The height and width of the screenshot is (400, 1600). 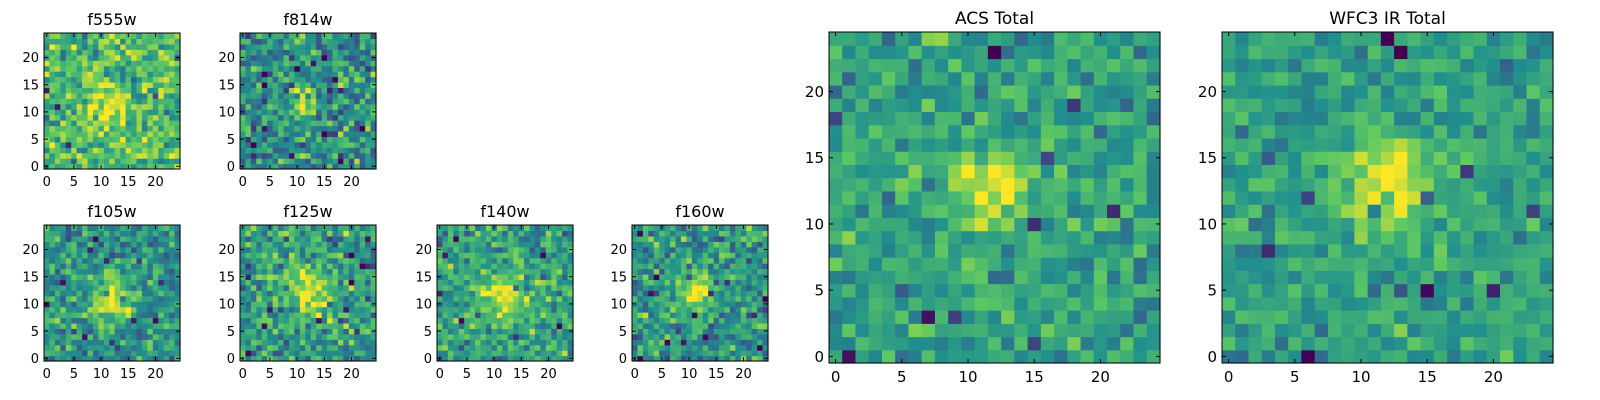 I want to click on y-tick-label: 0, so click(x=623, y=359).